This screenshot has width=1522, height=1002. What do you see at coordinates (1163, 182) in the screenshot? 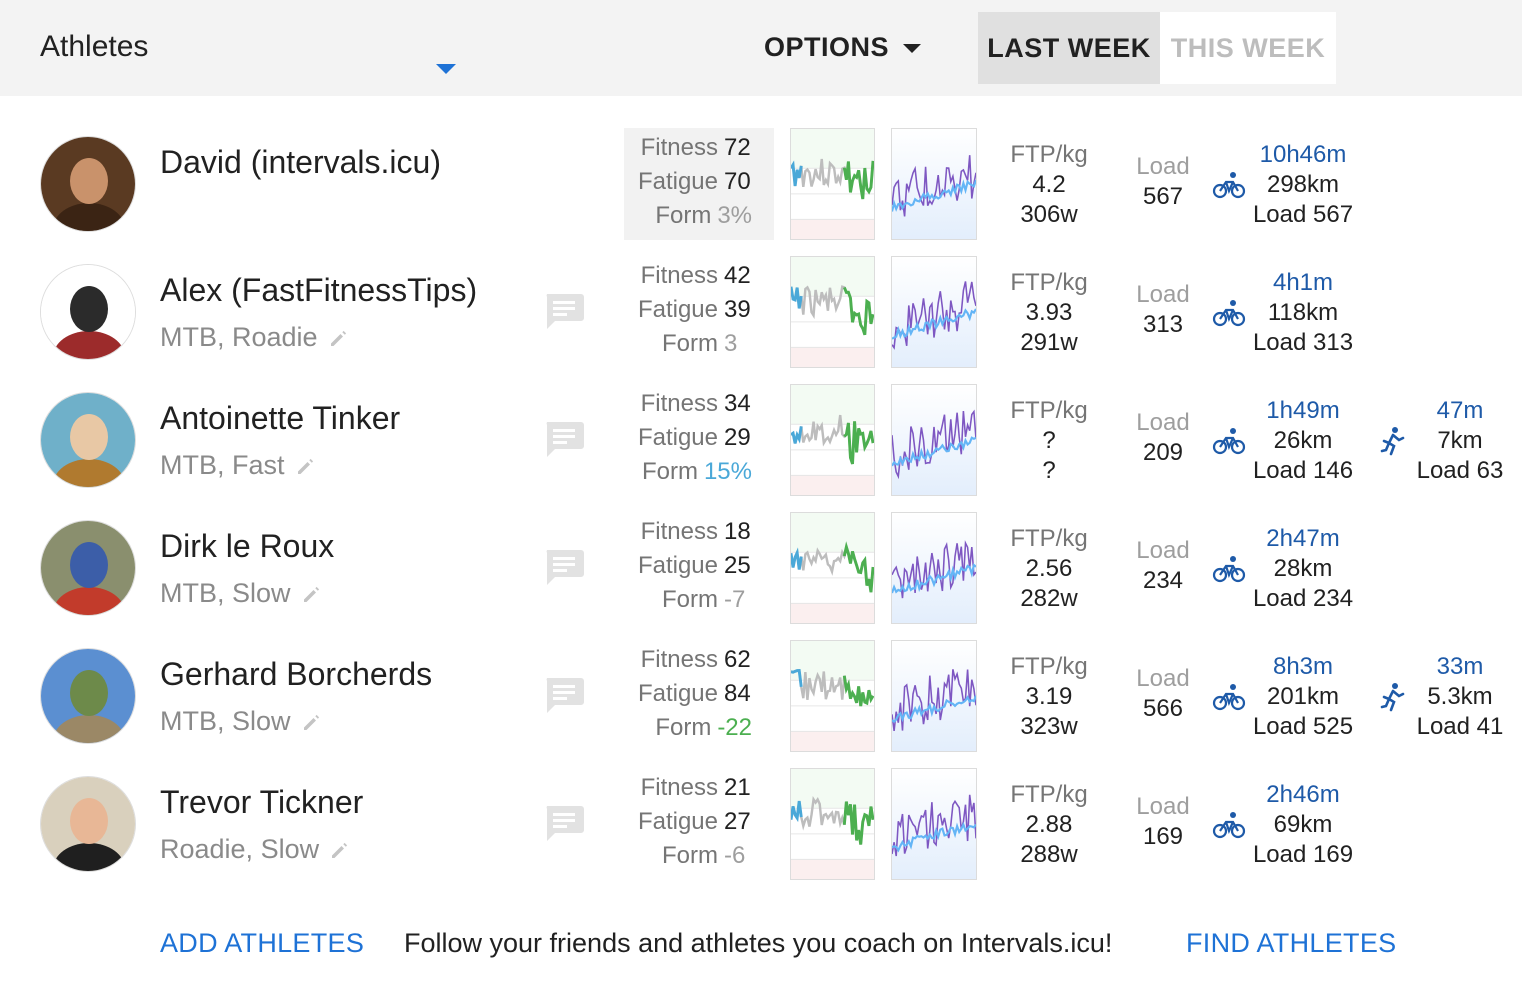
I see `load-summary: Load 567` at bounding box center [1163, 182].